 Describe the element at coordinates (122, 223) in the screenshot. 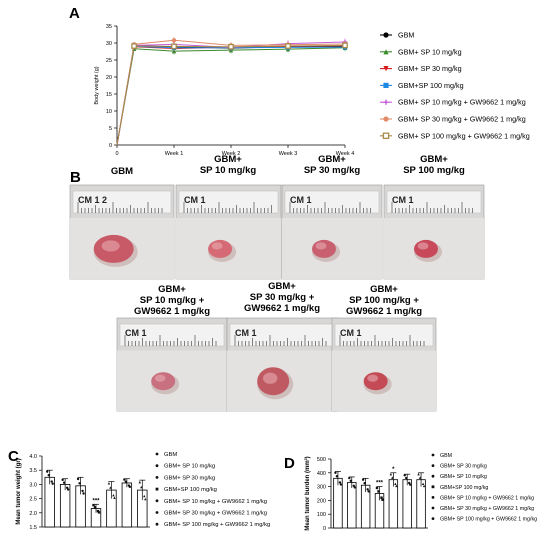

I see `tumor-photo: GBM CM 1 2` at that location.